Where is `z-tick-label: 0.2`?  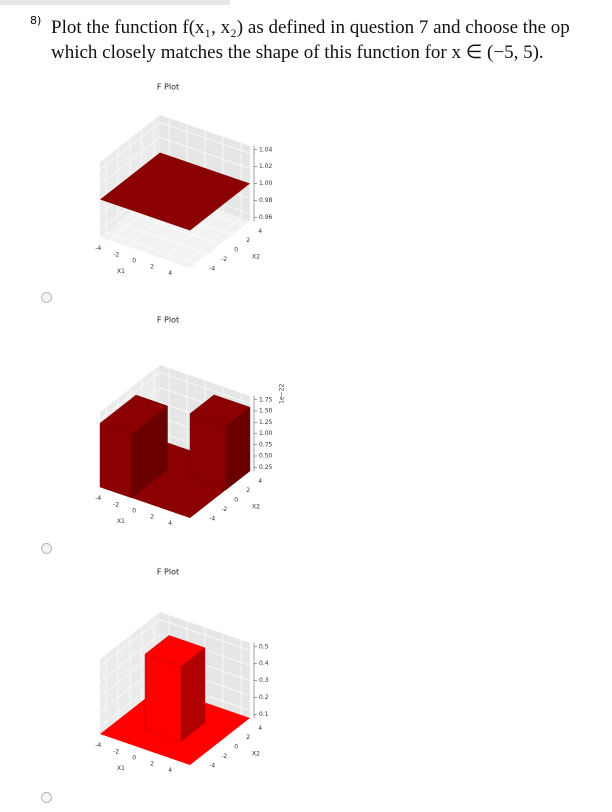
z-tick-label: 0.2 is located at coordinates (264, 697).